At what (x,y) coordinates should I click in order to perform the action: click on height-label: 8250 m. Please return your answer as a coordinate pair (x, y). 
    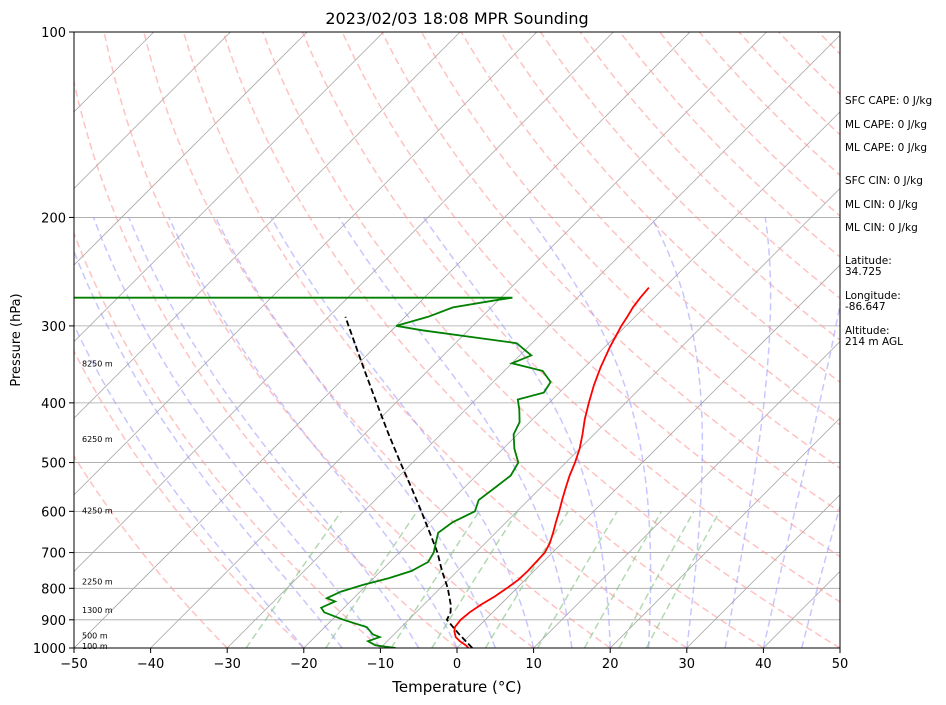
    Looking at the image, I should click on (97, 363).